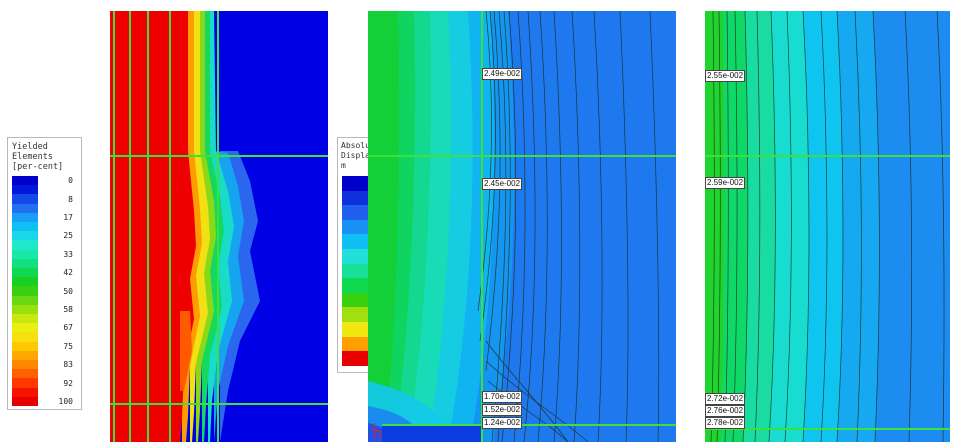  I want to click on legend-label: 100, so click(65, 401).